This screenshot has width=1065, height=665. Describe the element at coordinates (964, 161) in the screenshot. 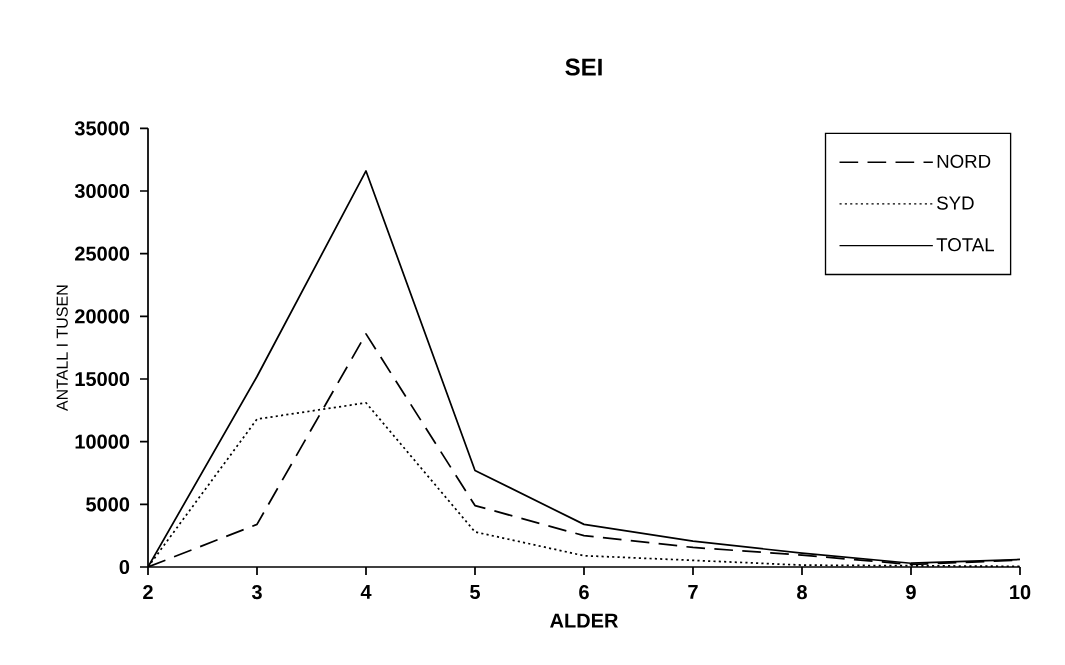

I see `legend-label: NORD` at that location.